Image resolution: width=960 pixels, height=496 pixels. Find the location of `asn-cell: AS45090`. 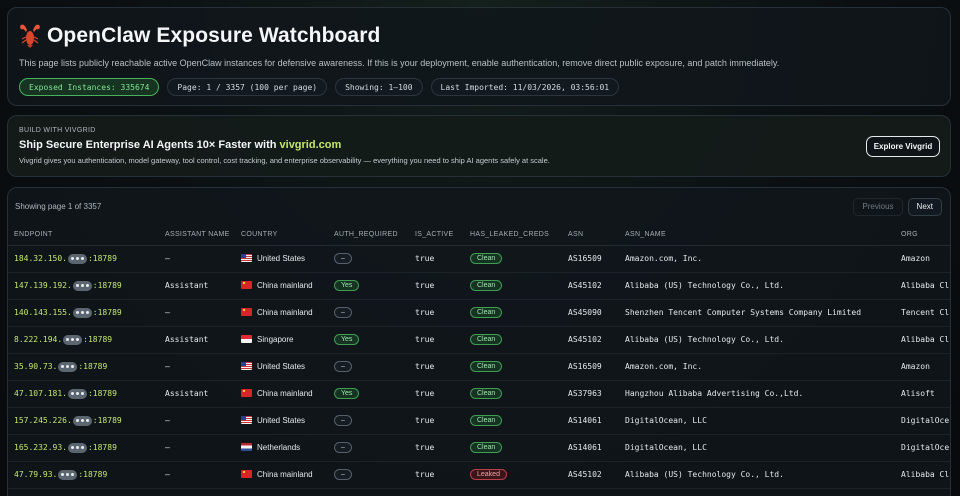

asn-cell: AS45090 is located at coordinates (590, 313).